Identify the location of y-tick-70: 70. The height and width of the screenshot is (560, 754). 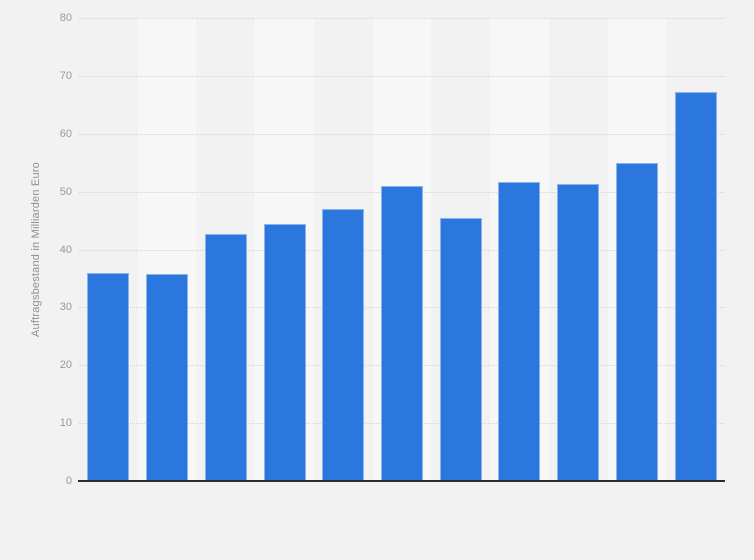
(65, 75).